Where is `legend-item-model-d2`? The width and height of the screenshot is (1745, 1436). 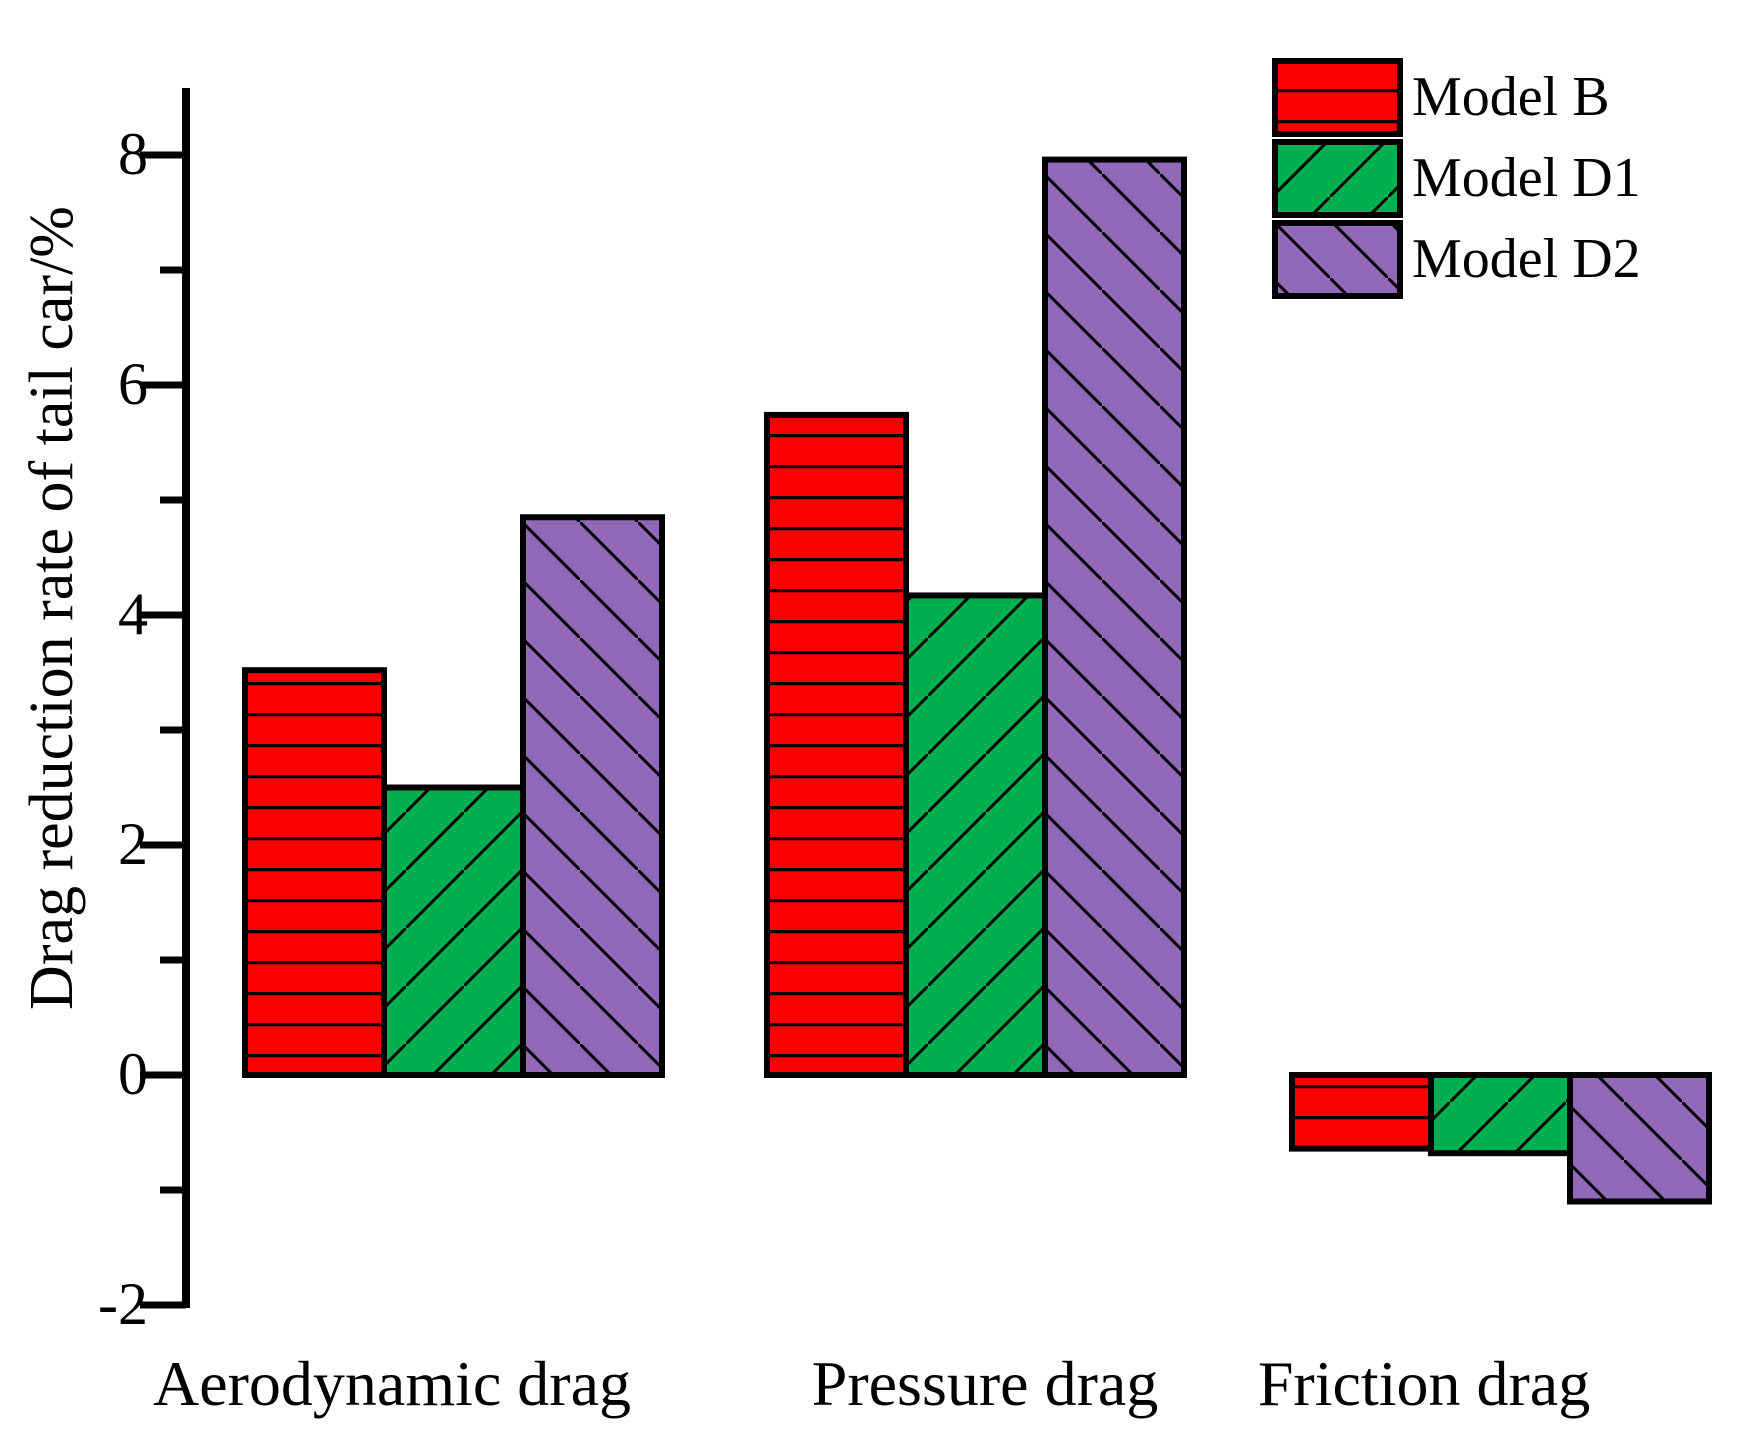
legend-item-model-d2 is located at coordinates (1337, 262).